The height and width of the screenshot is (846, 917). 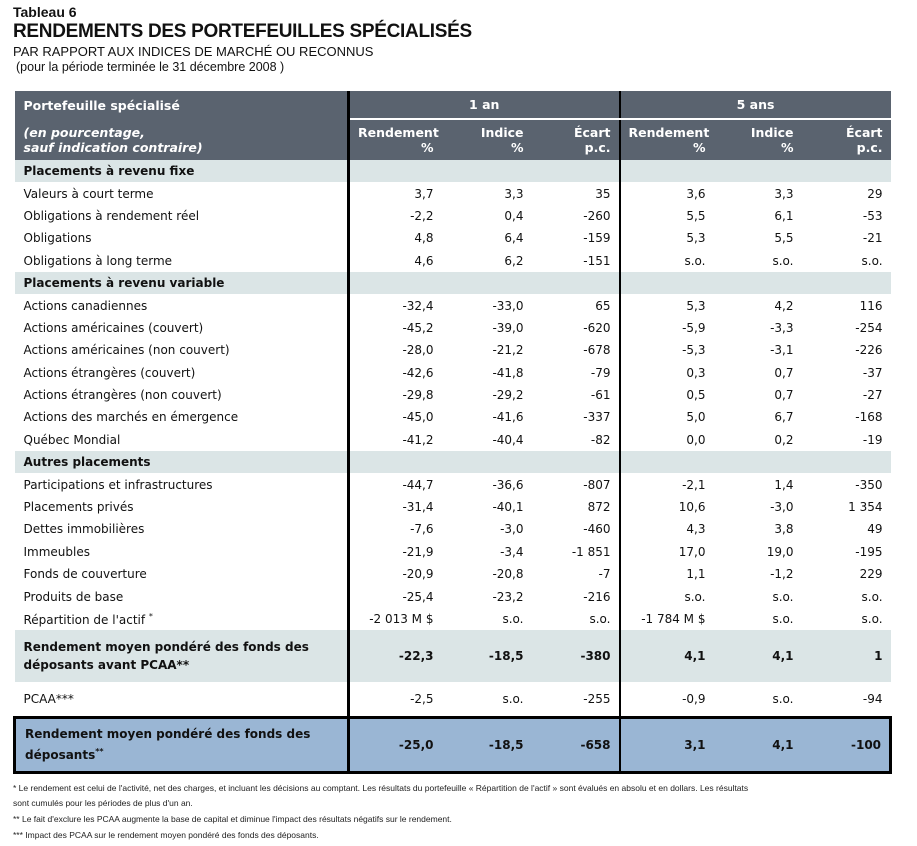 I want to click on value-cell: -37, so click(x=872, y=372).